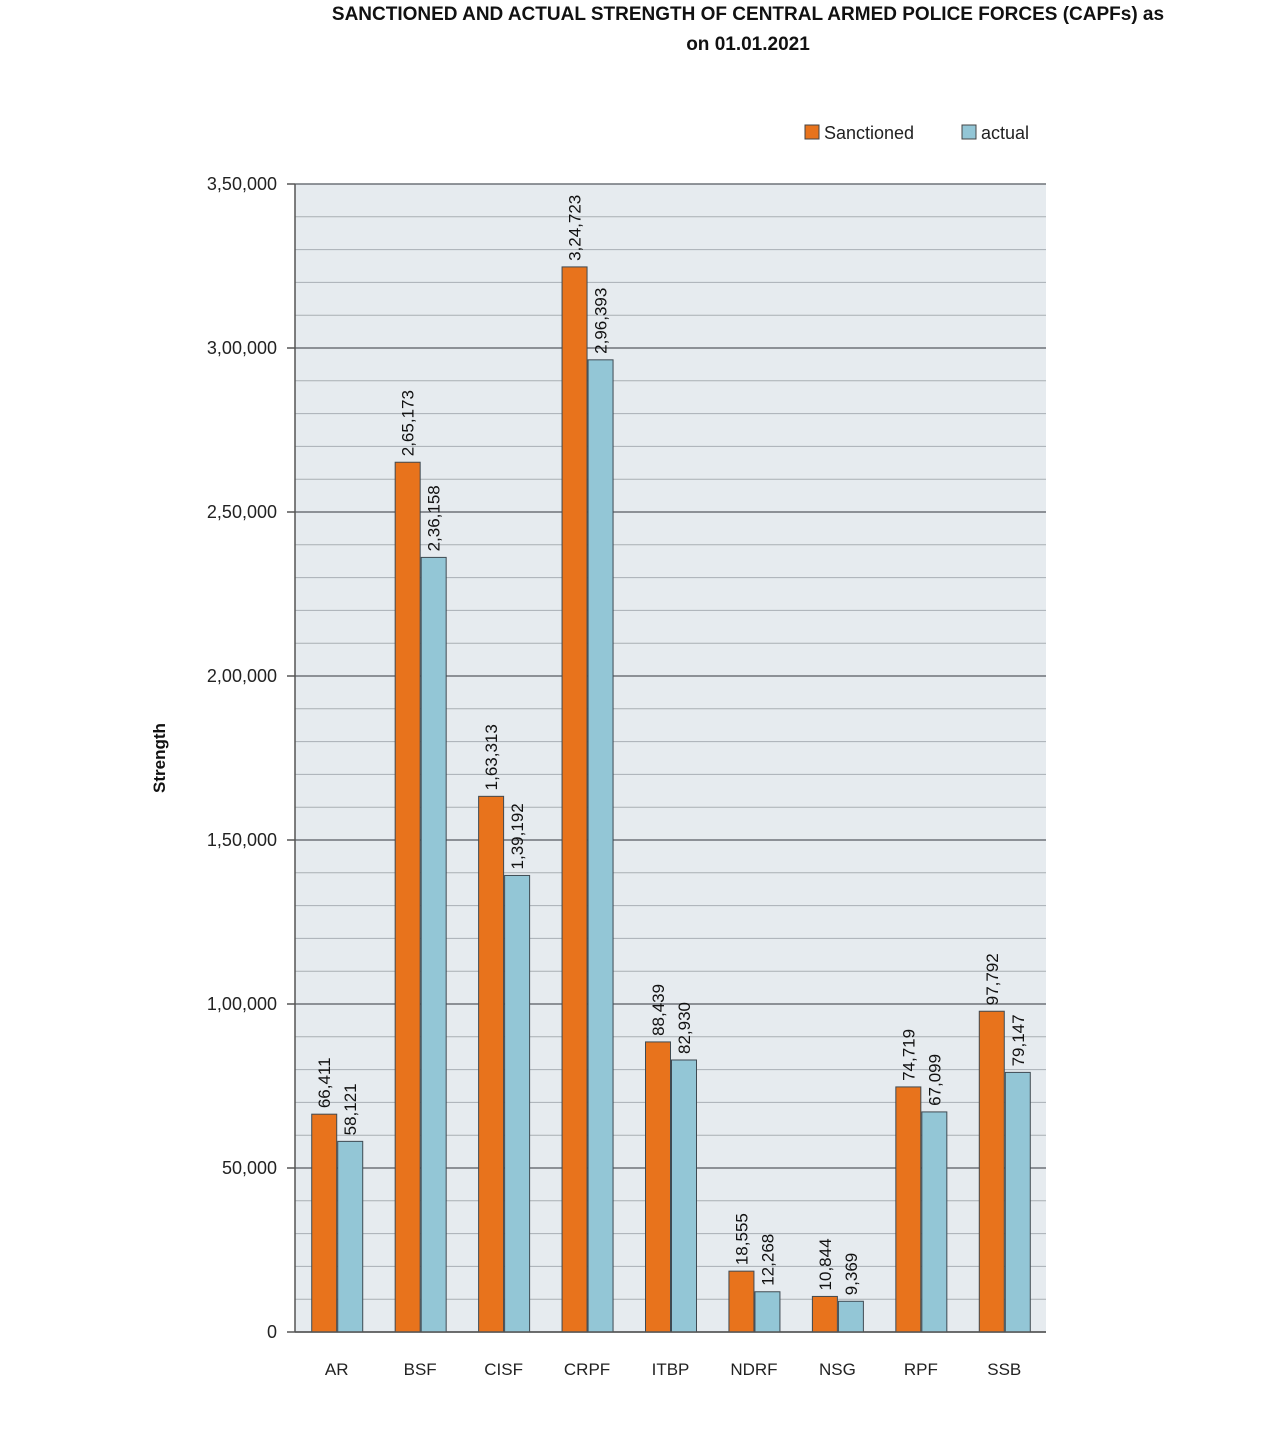 The width and height of the screenshot is (1277, 1438). I want to click on bar-actual-rpf, so click(934, 1222).